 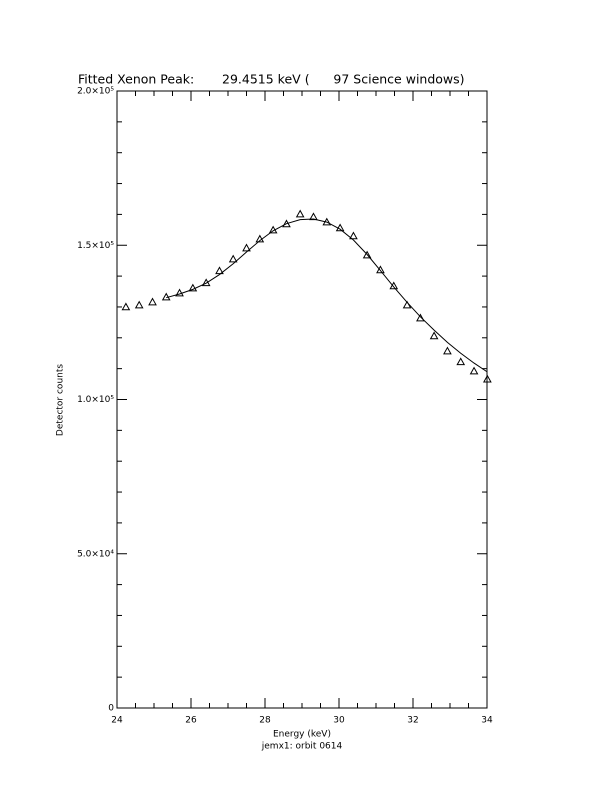 What do you see at coordinates (302, 735) in the screenshot?
I see `x-axis-label: Energy (keV)` at bounding box center [302, 735].